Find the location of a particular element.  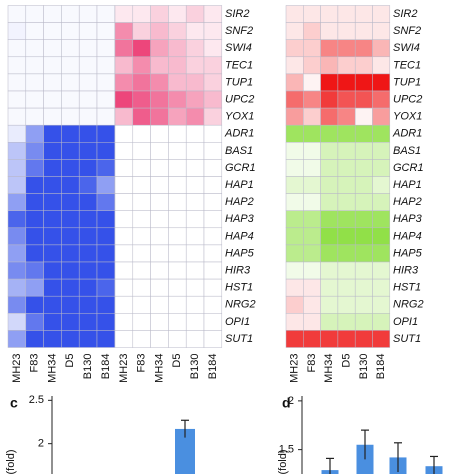

y-tick-label: 2.5 is located at coordinates (36, 400).